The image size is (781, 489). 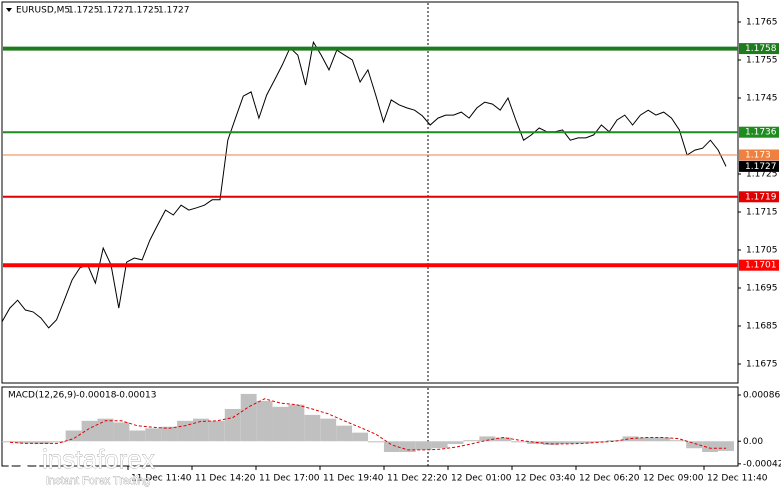 I want to click on y-tick-label: 1.1705, so click(x=762, y=251).